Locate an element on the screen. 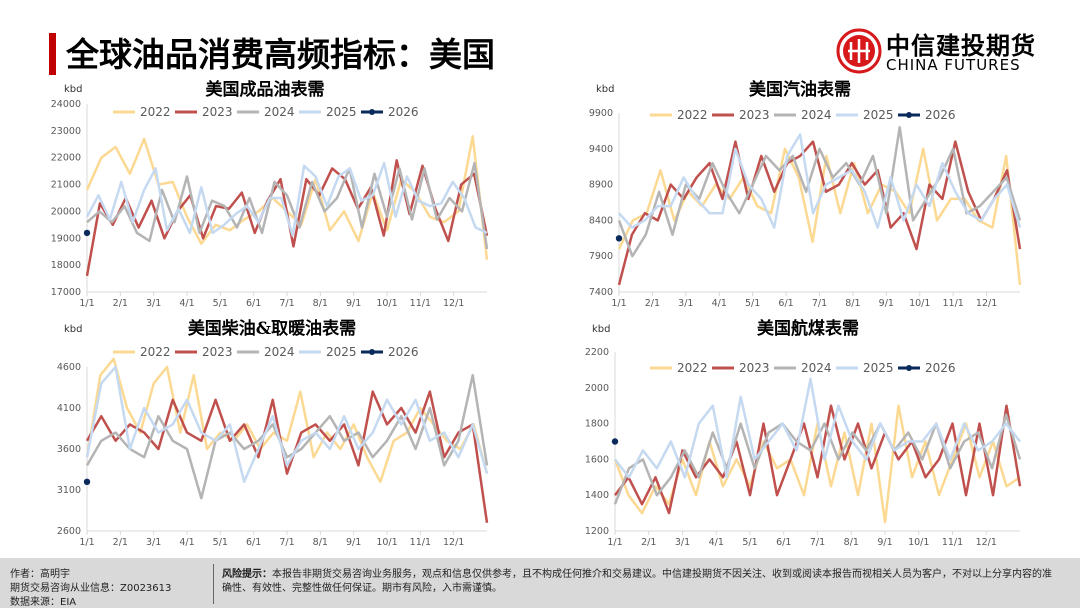  y-tick-label: 22000 is located at coordinates (66, 158).